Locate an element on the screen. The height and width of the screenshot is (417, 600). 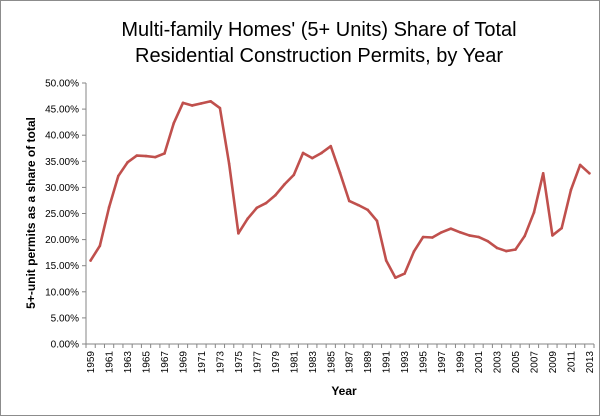
x-tick-label: 1963 is located at coordinates (128, 362).